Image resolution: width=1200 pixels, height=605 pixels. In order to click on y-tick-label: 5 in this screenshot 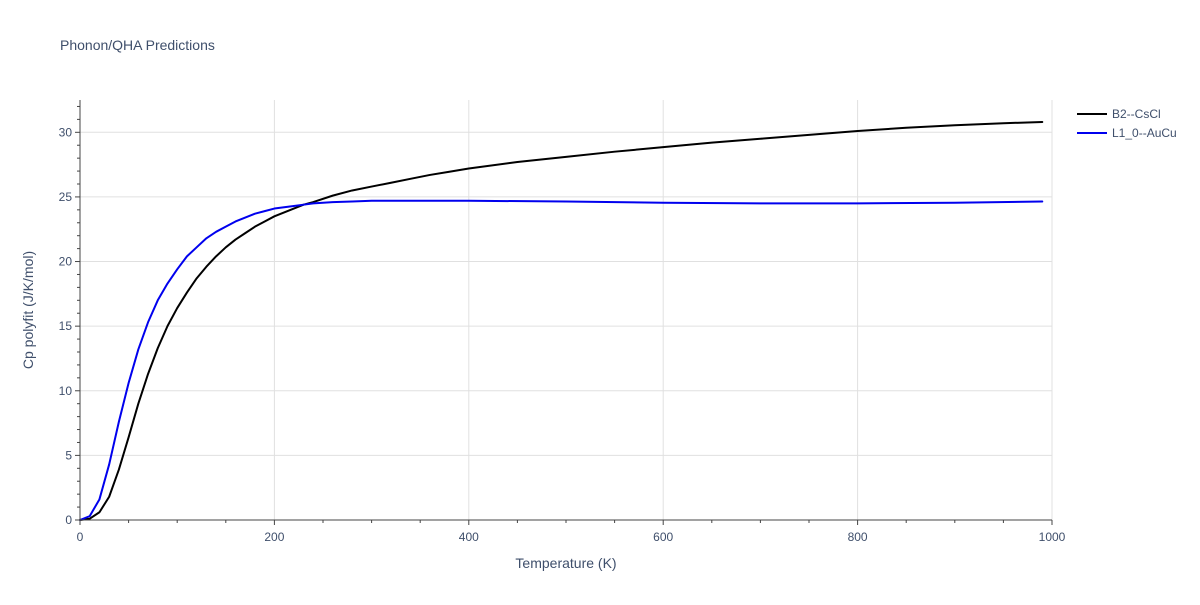, I will do `click(68, 455)`.